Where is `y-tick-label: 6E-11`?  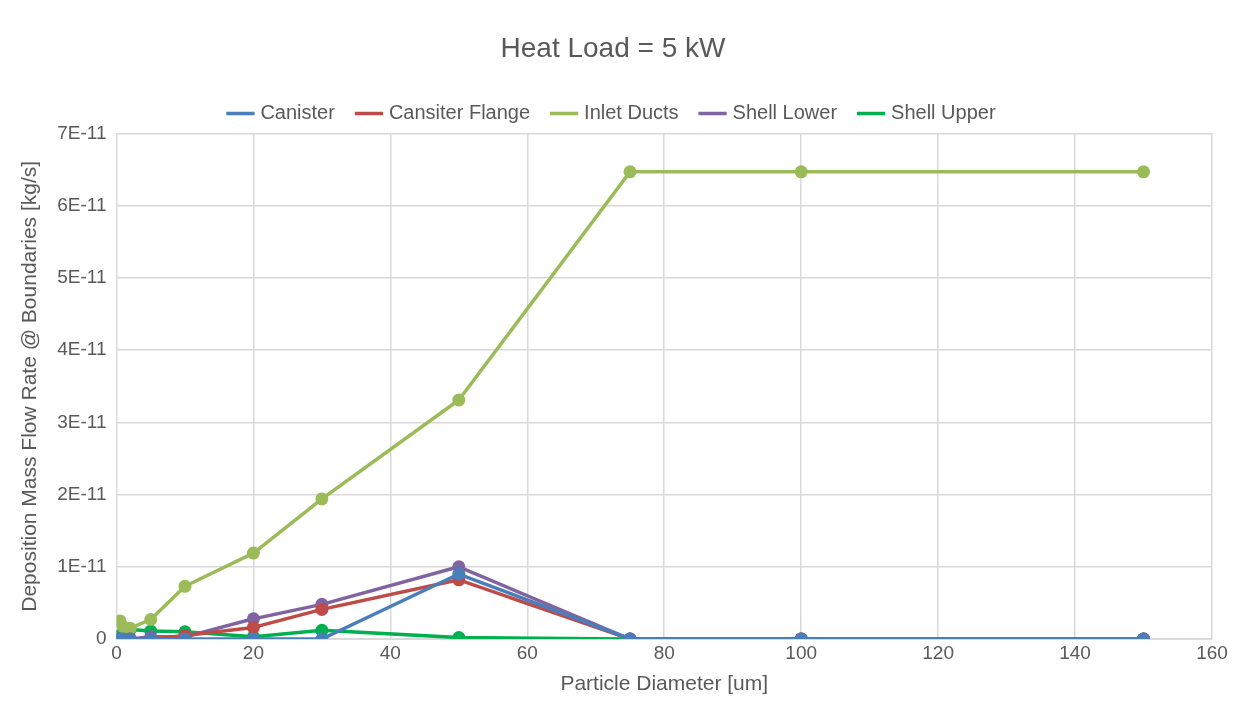 y-tick-label: 6E-11 is located at coordinates (82, 205).